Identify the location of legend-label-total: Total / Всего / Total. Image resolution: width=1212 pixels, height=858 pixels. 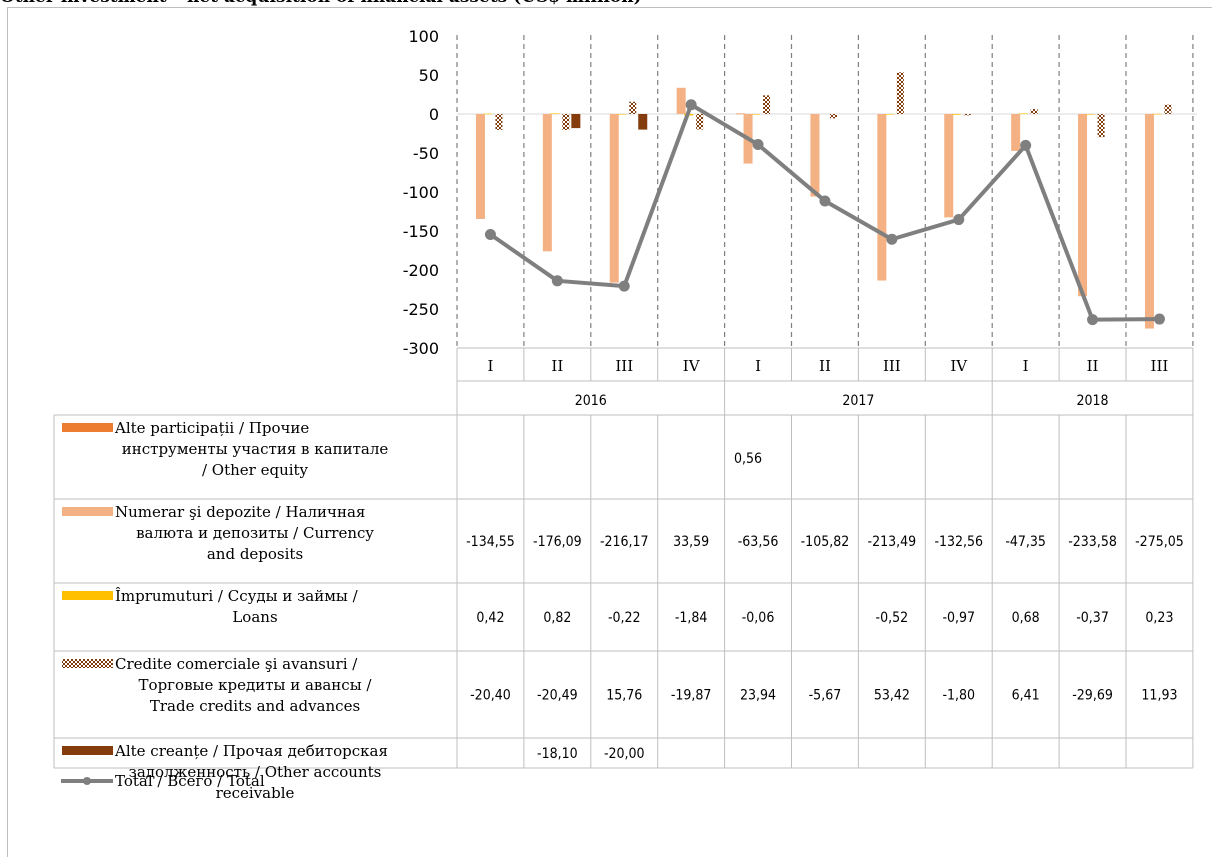
(190, 781).